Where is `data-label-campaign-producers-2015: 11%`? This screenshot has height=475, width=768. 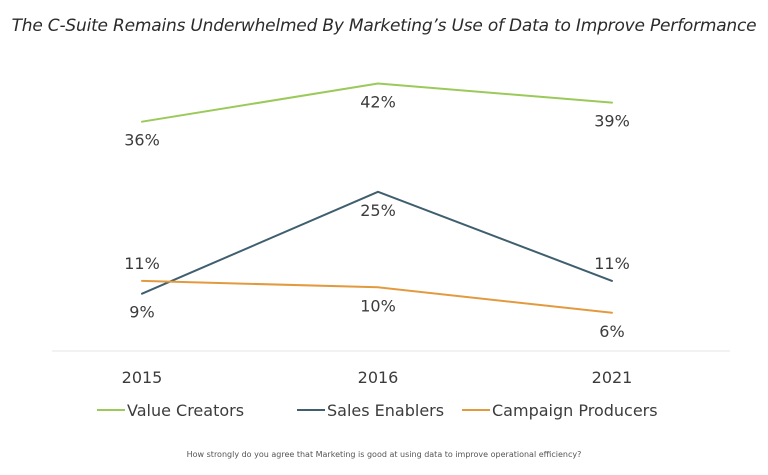 data-label-campaign-producers-2015: 11% is located at coordinates (142, 263).